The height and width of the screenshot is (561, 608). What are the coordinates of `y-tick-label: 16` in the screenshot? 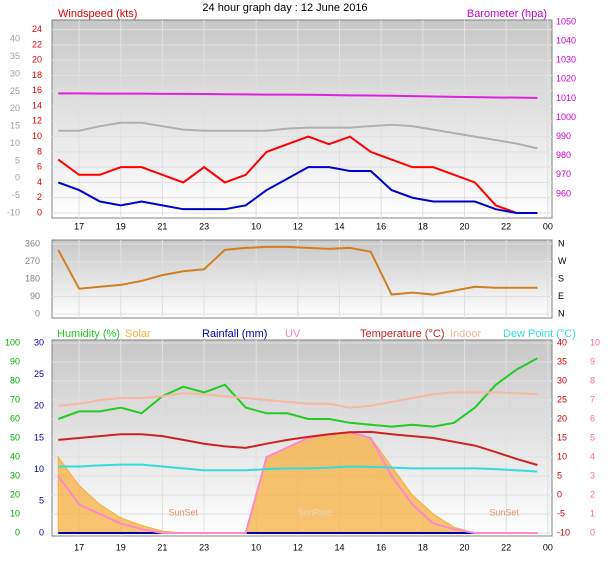 It's located at (37, 90).